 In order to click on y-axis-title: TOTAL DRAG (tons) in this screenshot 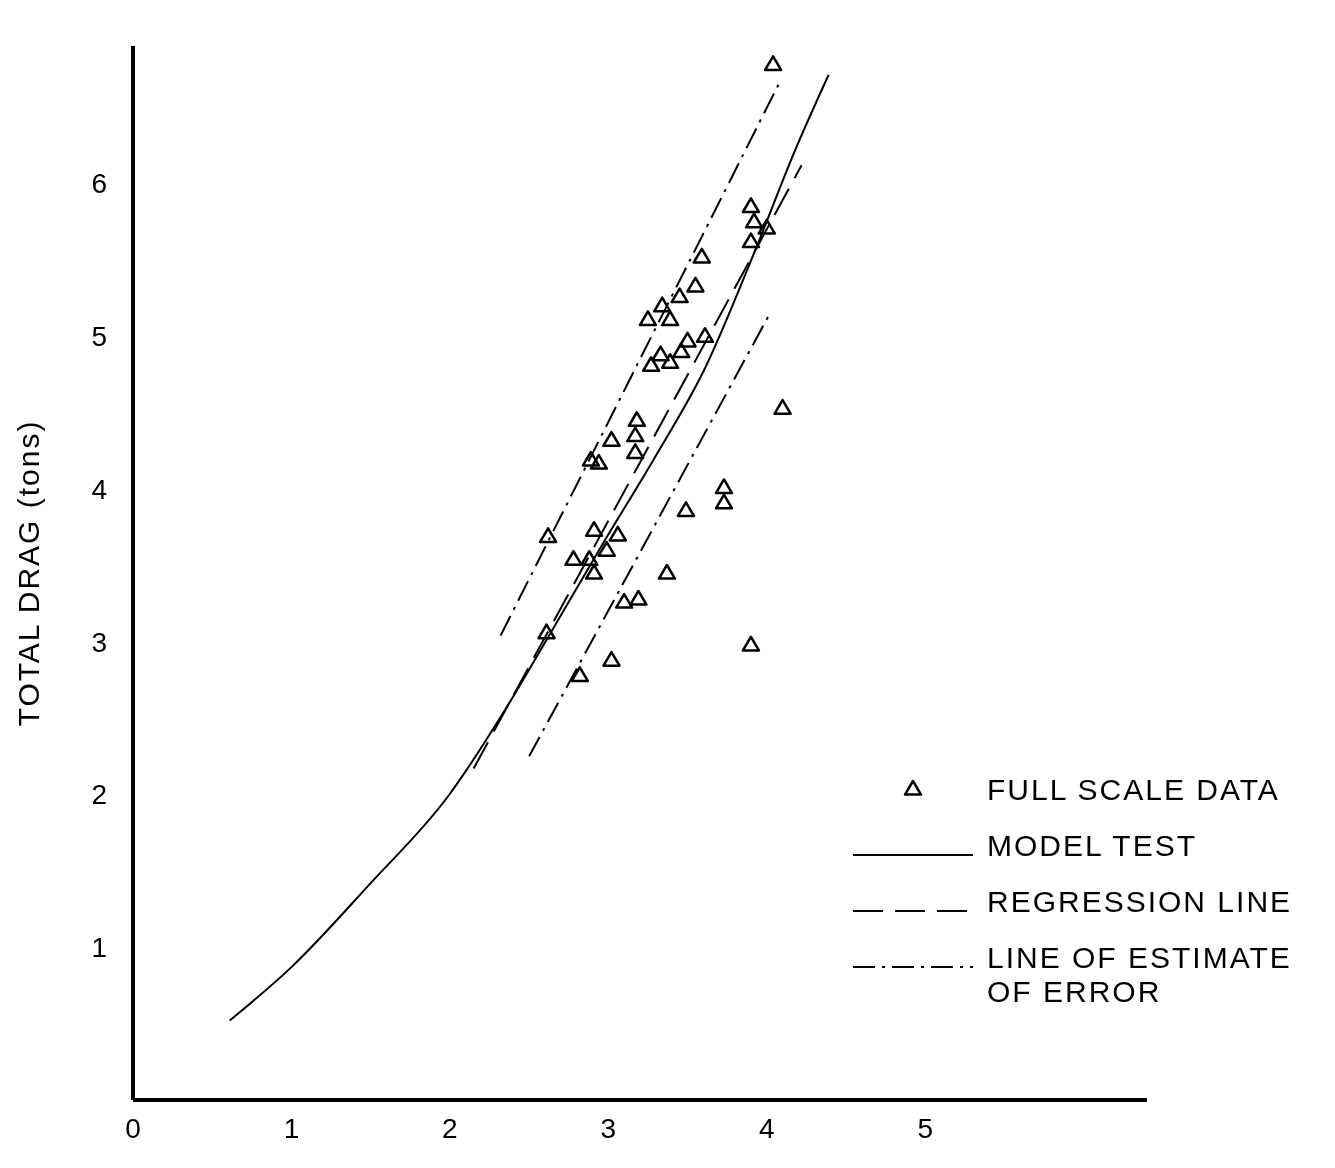, I will do `click(28, 573)`.